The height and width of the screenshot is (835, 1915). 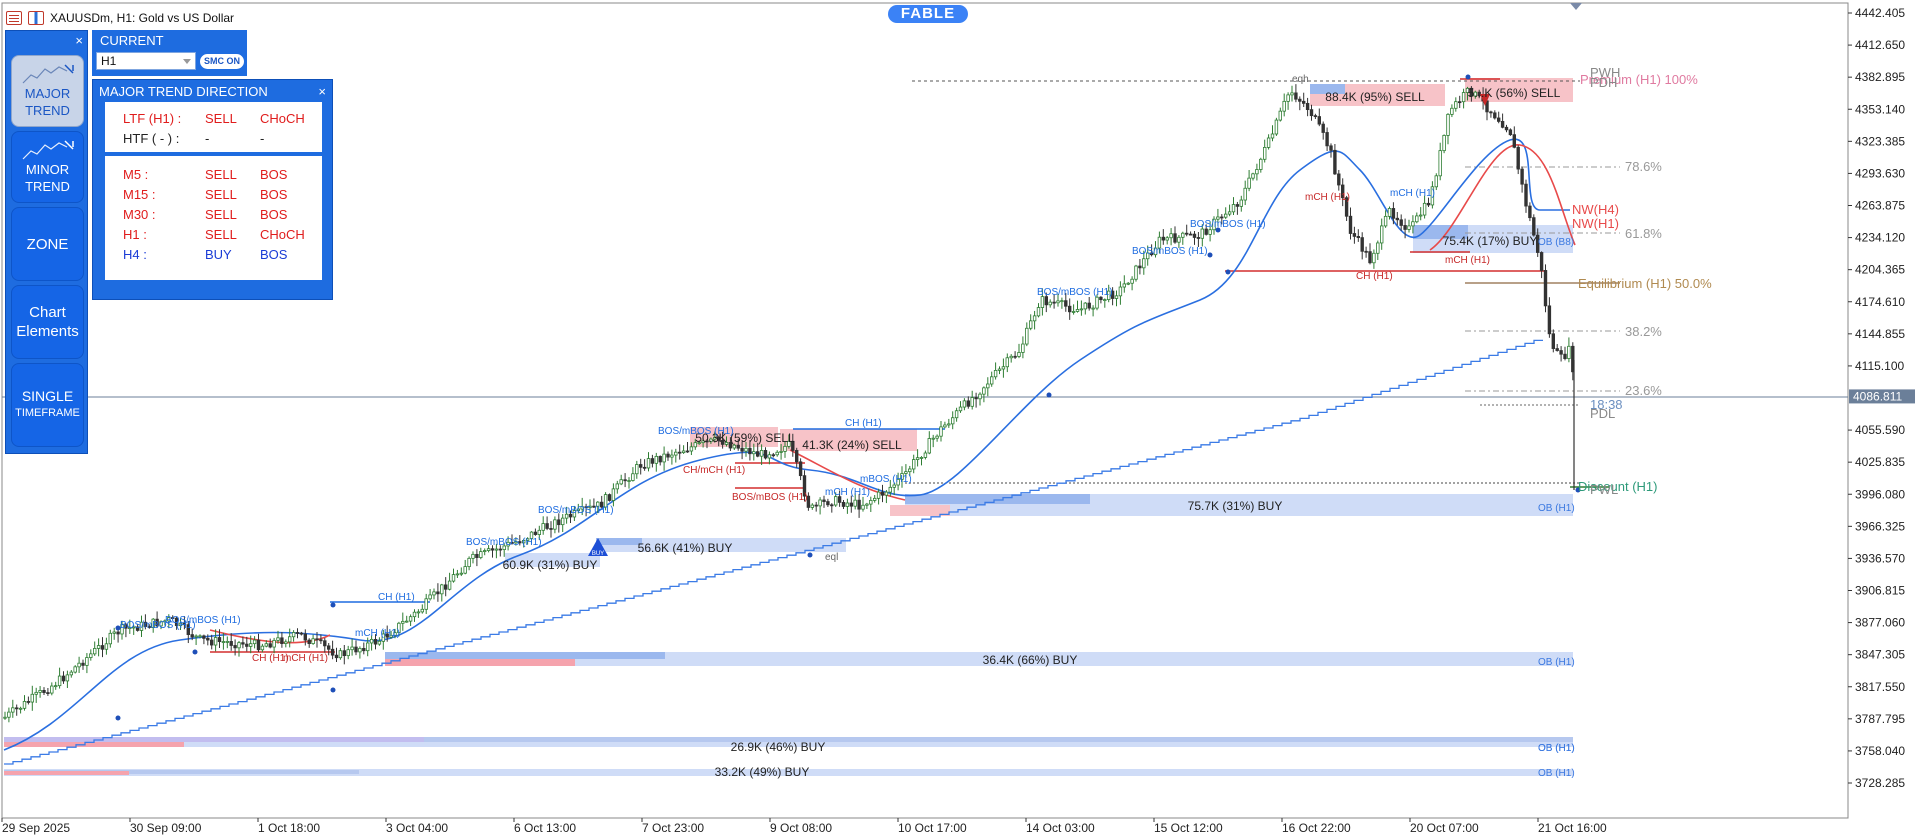 I want to click on minor-trend-label-1: MINOR, so click(x=47, y=169).